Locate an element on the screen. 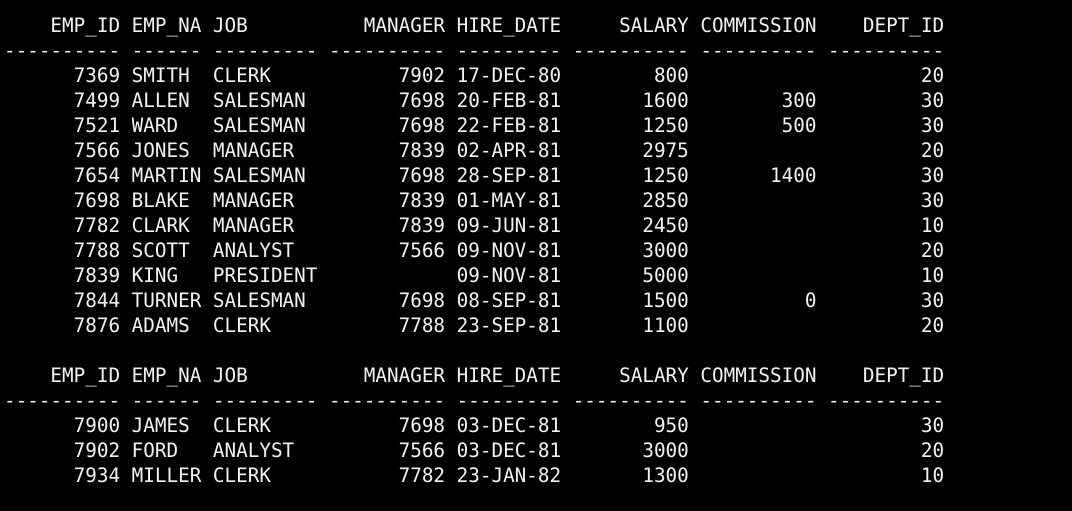 The width and height of the screenshot is (1072, 511). table-row: 7369 SMITH CLERK 7902 17-DEC-80 800 20 is located at coordinates (474, 75).